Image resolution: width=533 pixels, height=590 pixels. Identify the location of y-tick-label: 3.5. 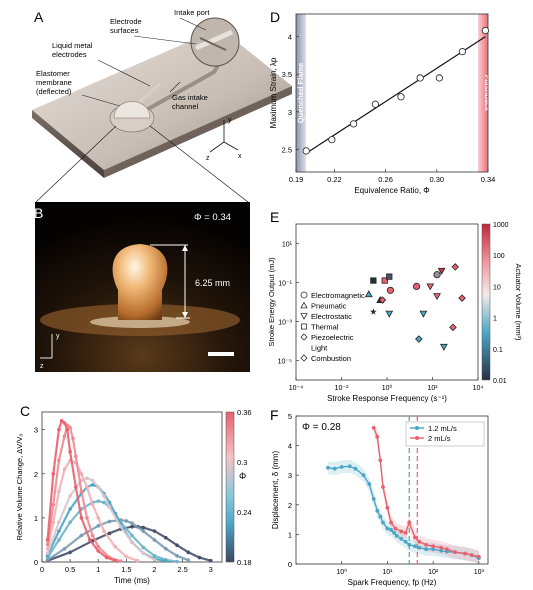
(287, 74).